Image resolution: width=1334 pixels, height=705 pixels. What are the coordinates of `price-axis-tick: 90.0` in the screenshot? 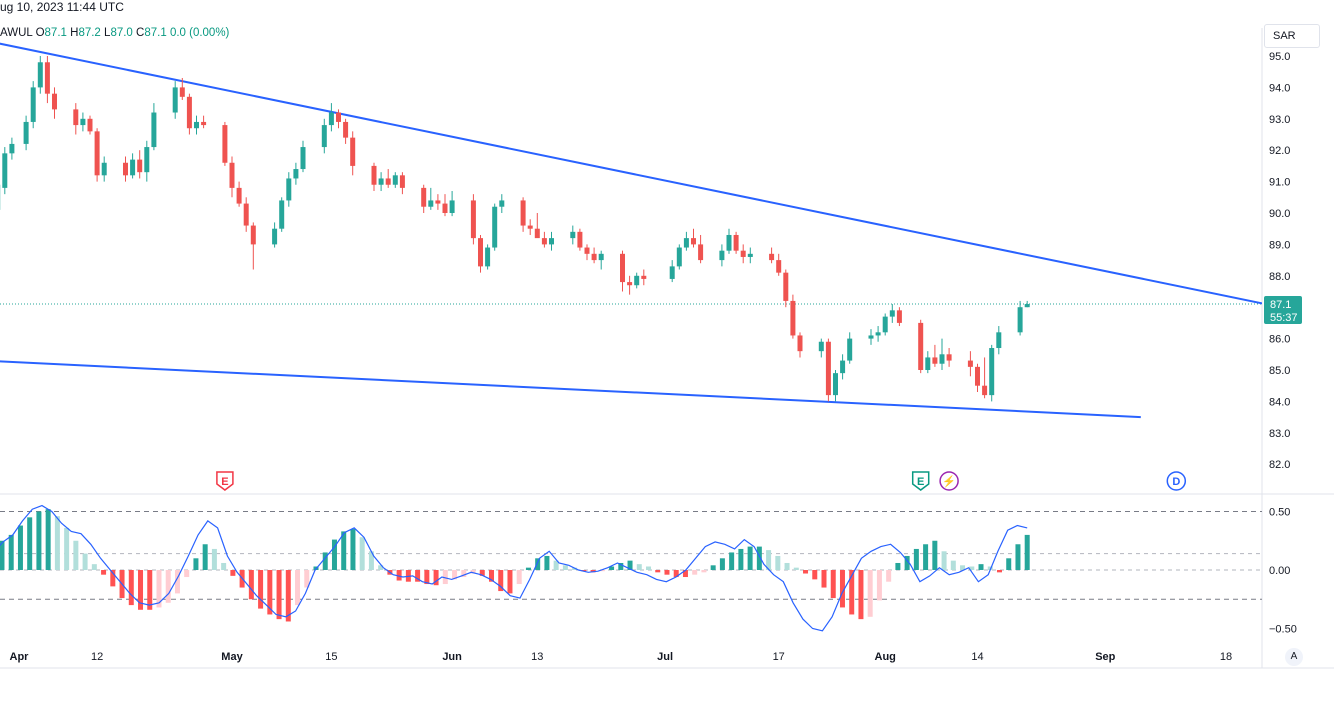 It's located at (1279, 214).